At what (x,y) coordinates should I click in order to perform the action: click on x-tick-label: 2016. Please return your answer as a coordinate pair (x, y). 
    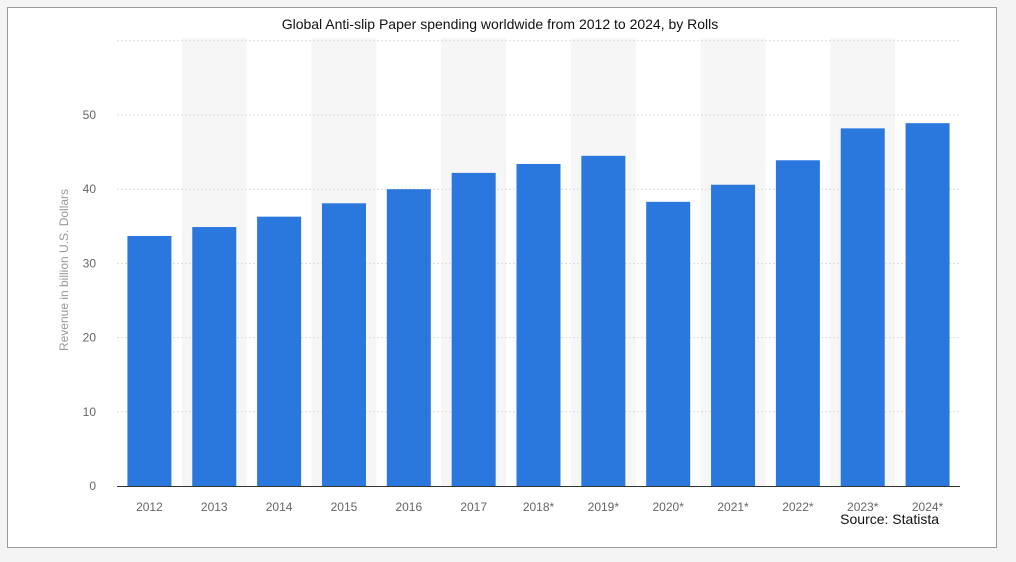
    Looking at the image, I should click on (408, 507).